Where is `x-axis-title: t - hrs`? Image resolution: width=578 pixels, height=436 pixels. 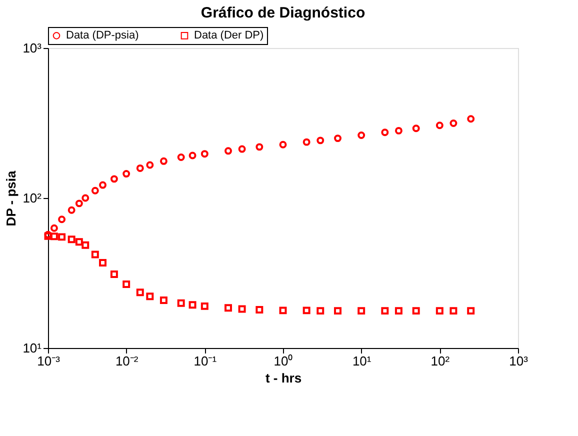 x-axis-title: t - hrs is located at coordinates (283, 378).